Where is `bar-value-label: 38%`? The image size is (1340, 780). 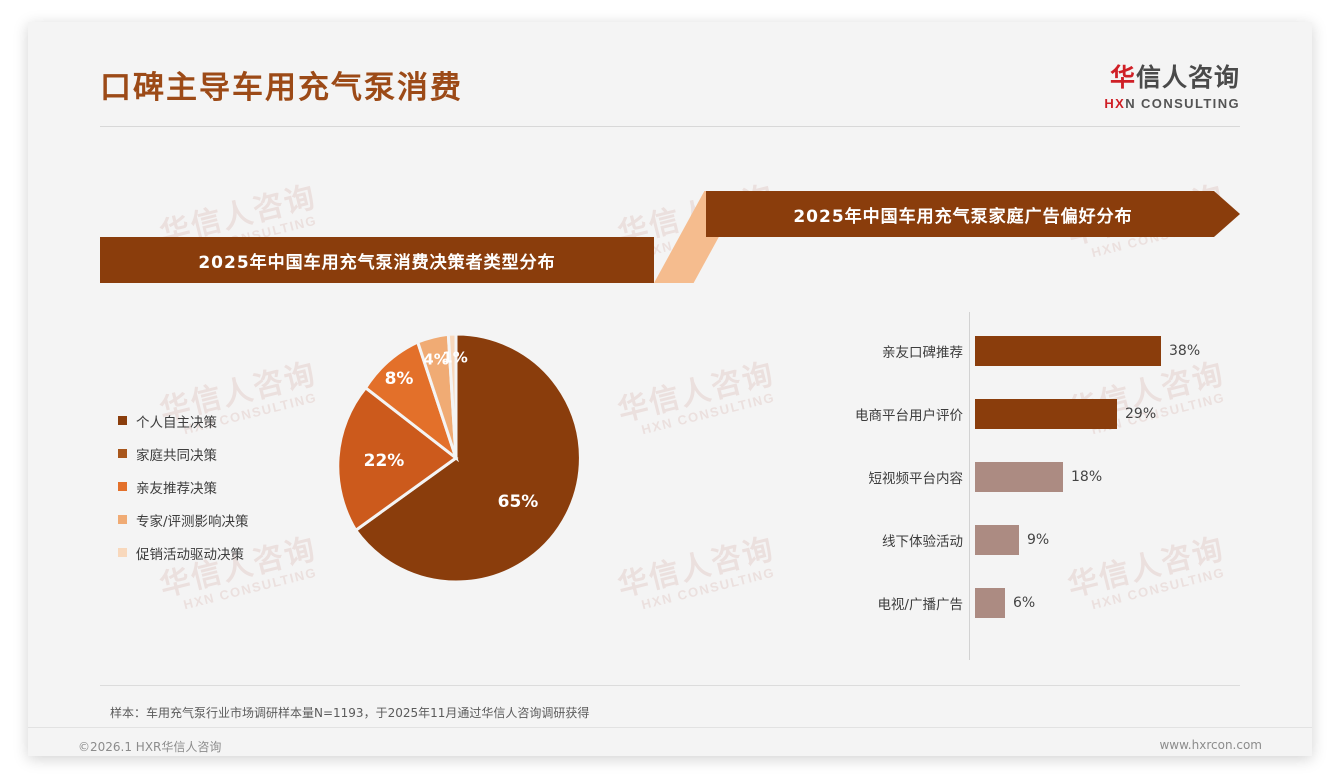
bar-value-label: 38% is located at coordinates (1185, 351).